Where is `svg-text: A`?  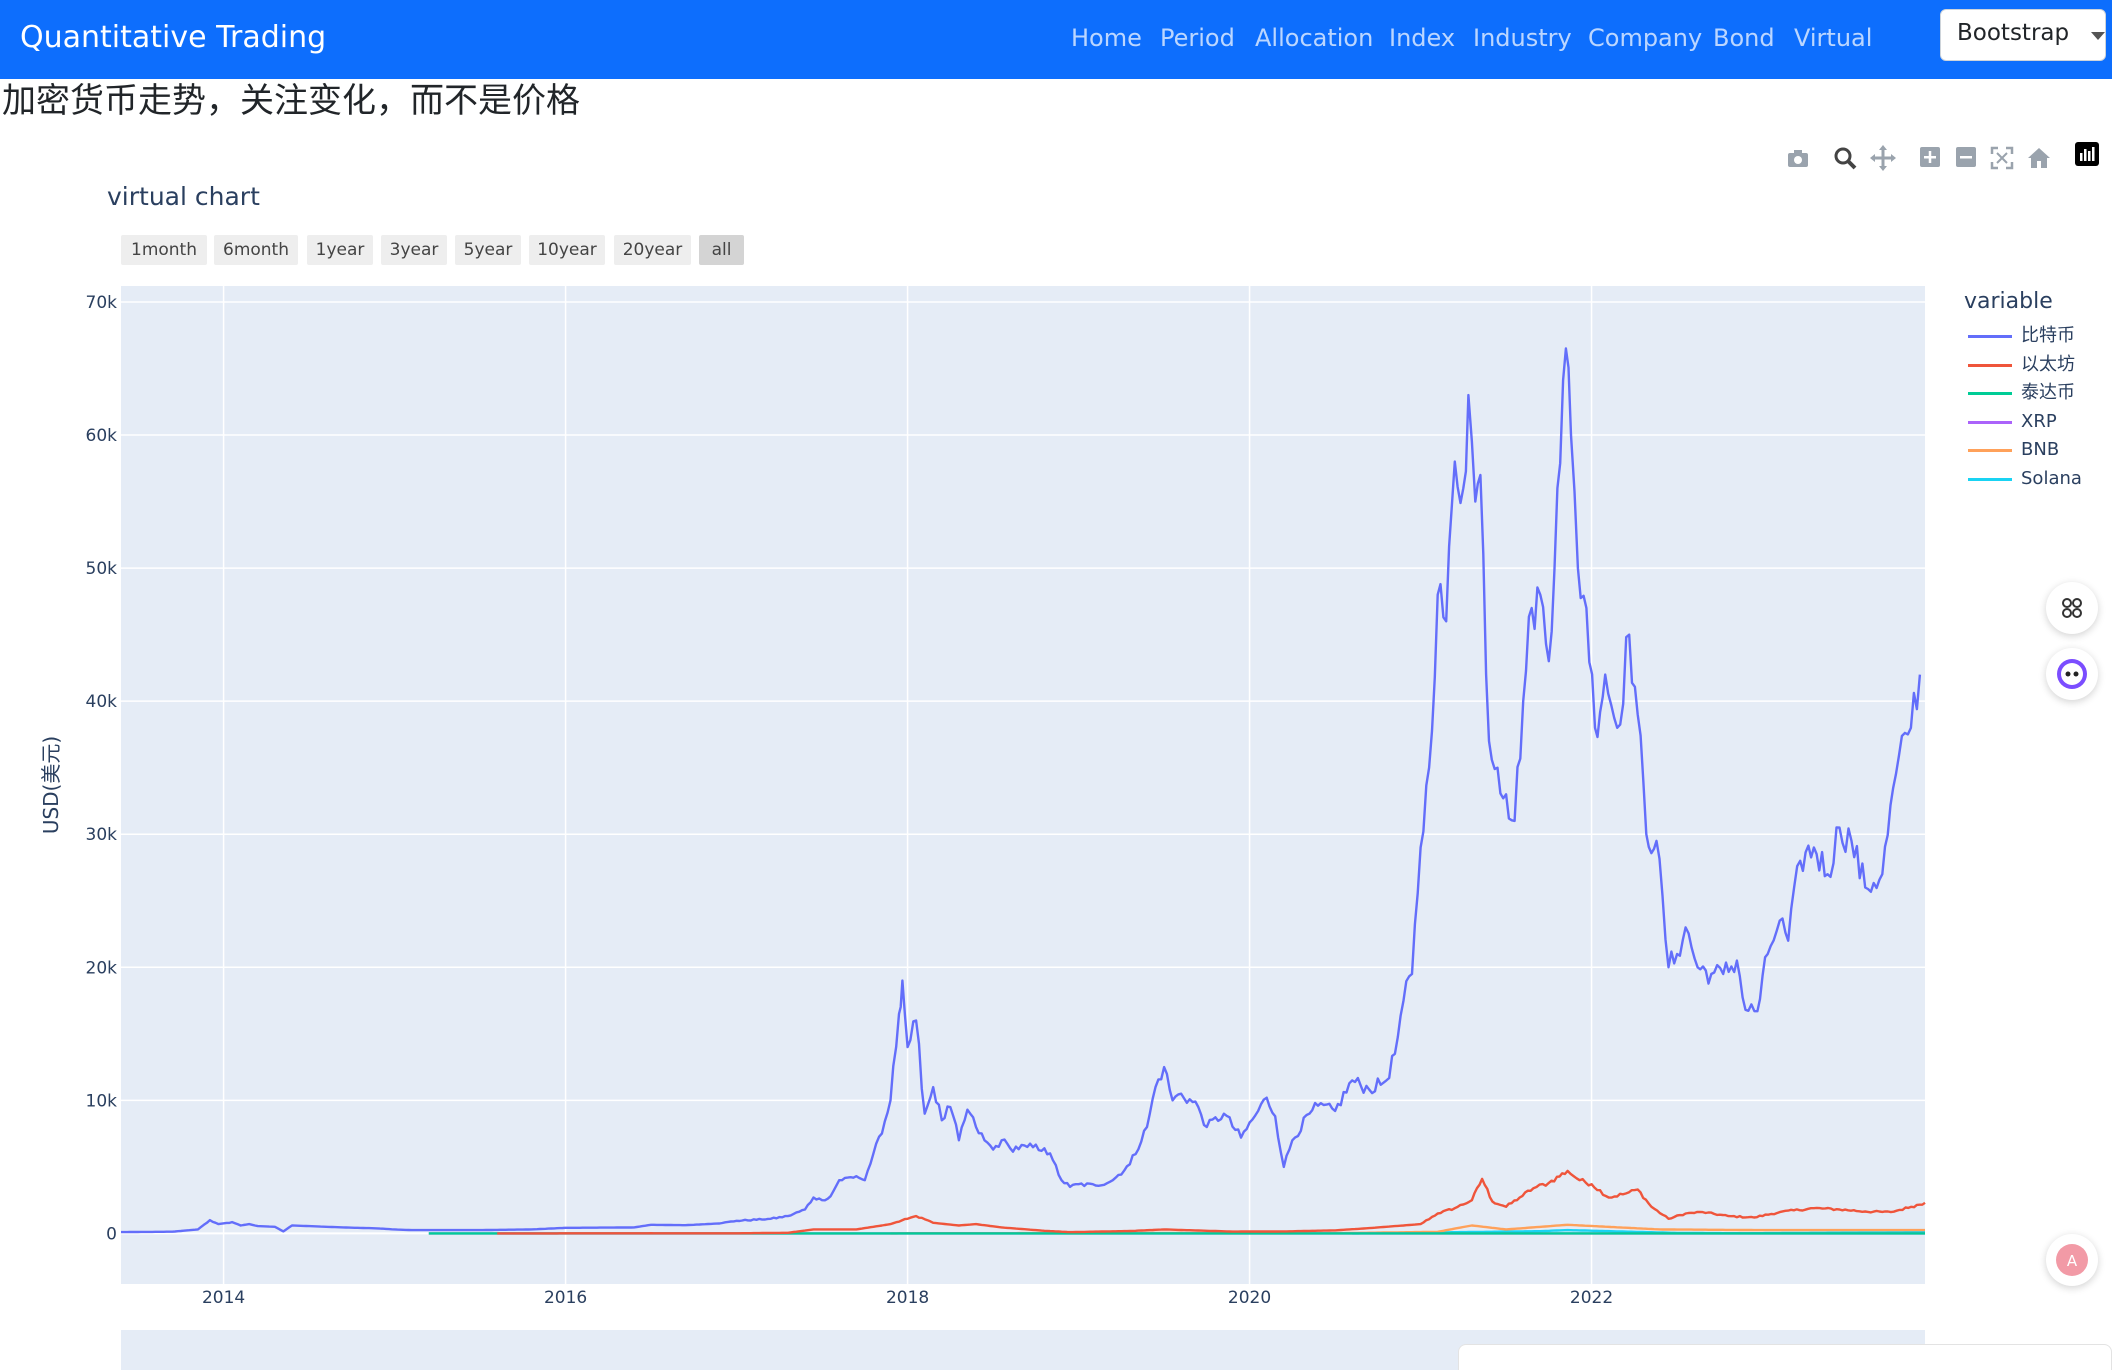 svg-text: A is located at coordinates (2072, 1261).